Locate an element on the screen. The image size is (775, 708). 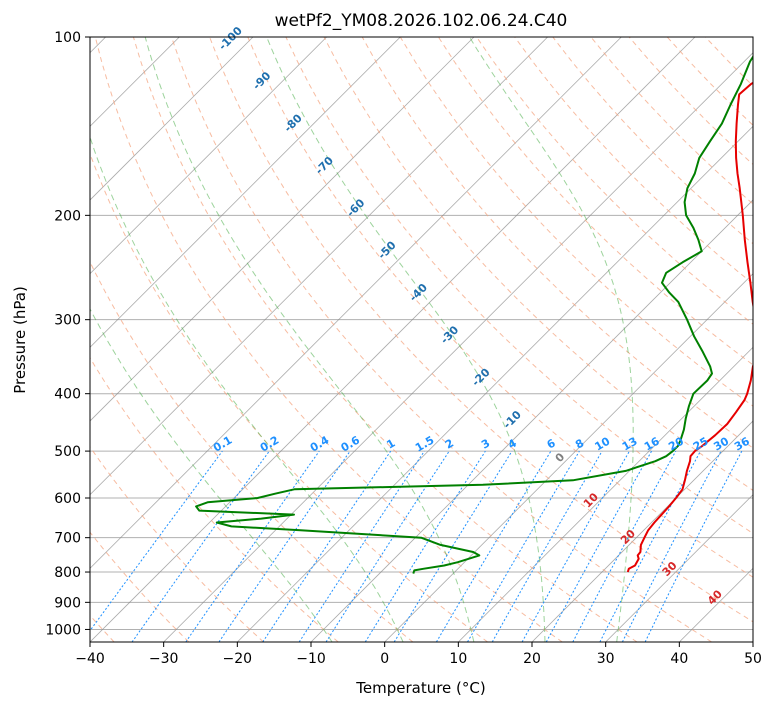
x-axis-label: Temperature (°C) is located at coordinates (420, 688).